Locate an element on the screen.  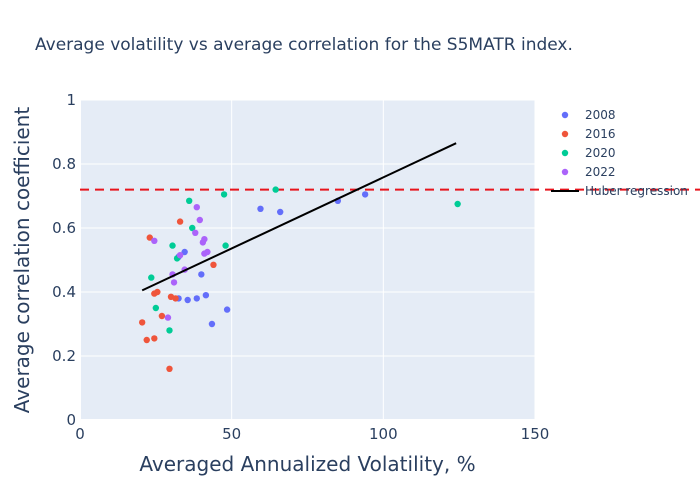
regression-line is located at coordinates (299, 217).